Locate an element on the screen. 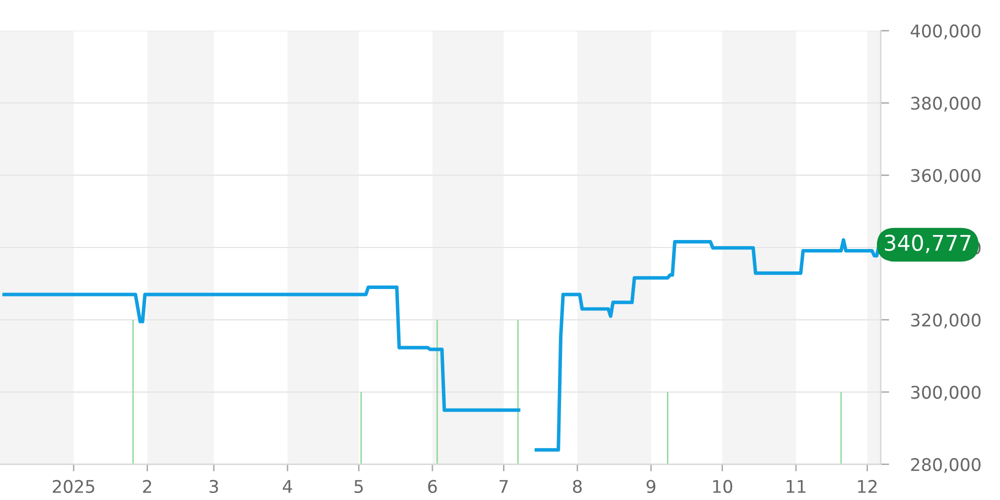 The height and width of the screenshot is (500, 1000). y-tick-label: 300,000 is located at coordinates (946, 393).